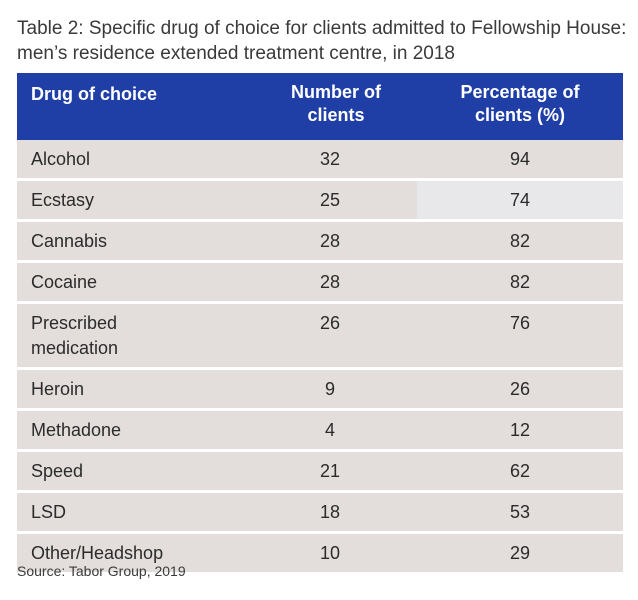 The width and height of the screenshot is (638, 600). I want to click on column-header-number: Number of clients, so click(330, 106).